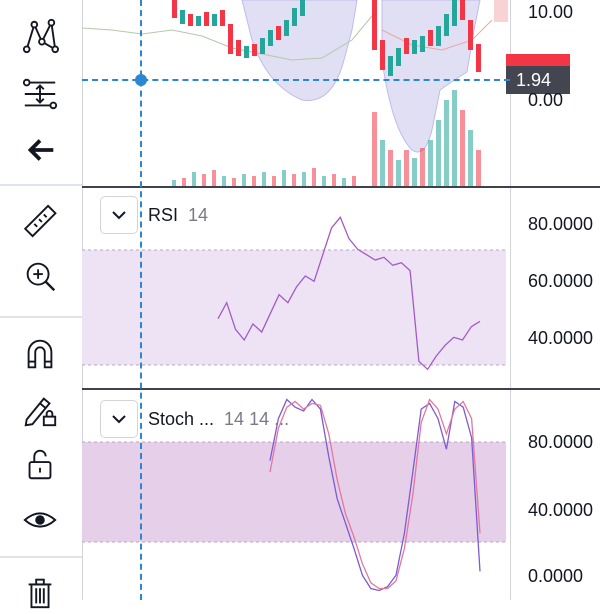  Describe the element at coordinates (551, 12) in the screenshot. I see `price-label: 10.00` at that location.